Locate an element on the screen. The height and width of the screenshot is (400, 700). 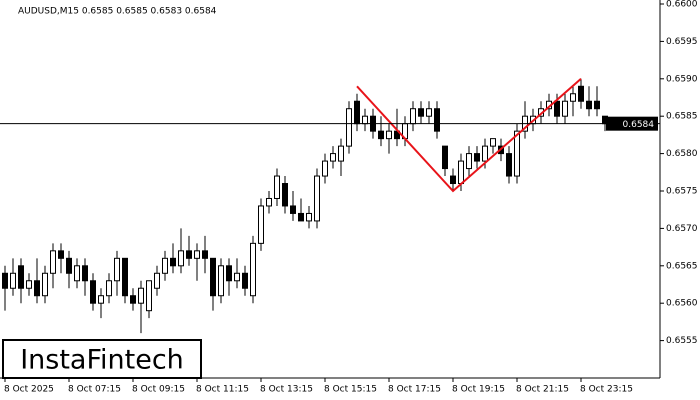
logo: InstaFintech is located at coordinates (102, 360).